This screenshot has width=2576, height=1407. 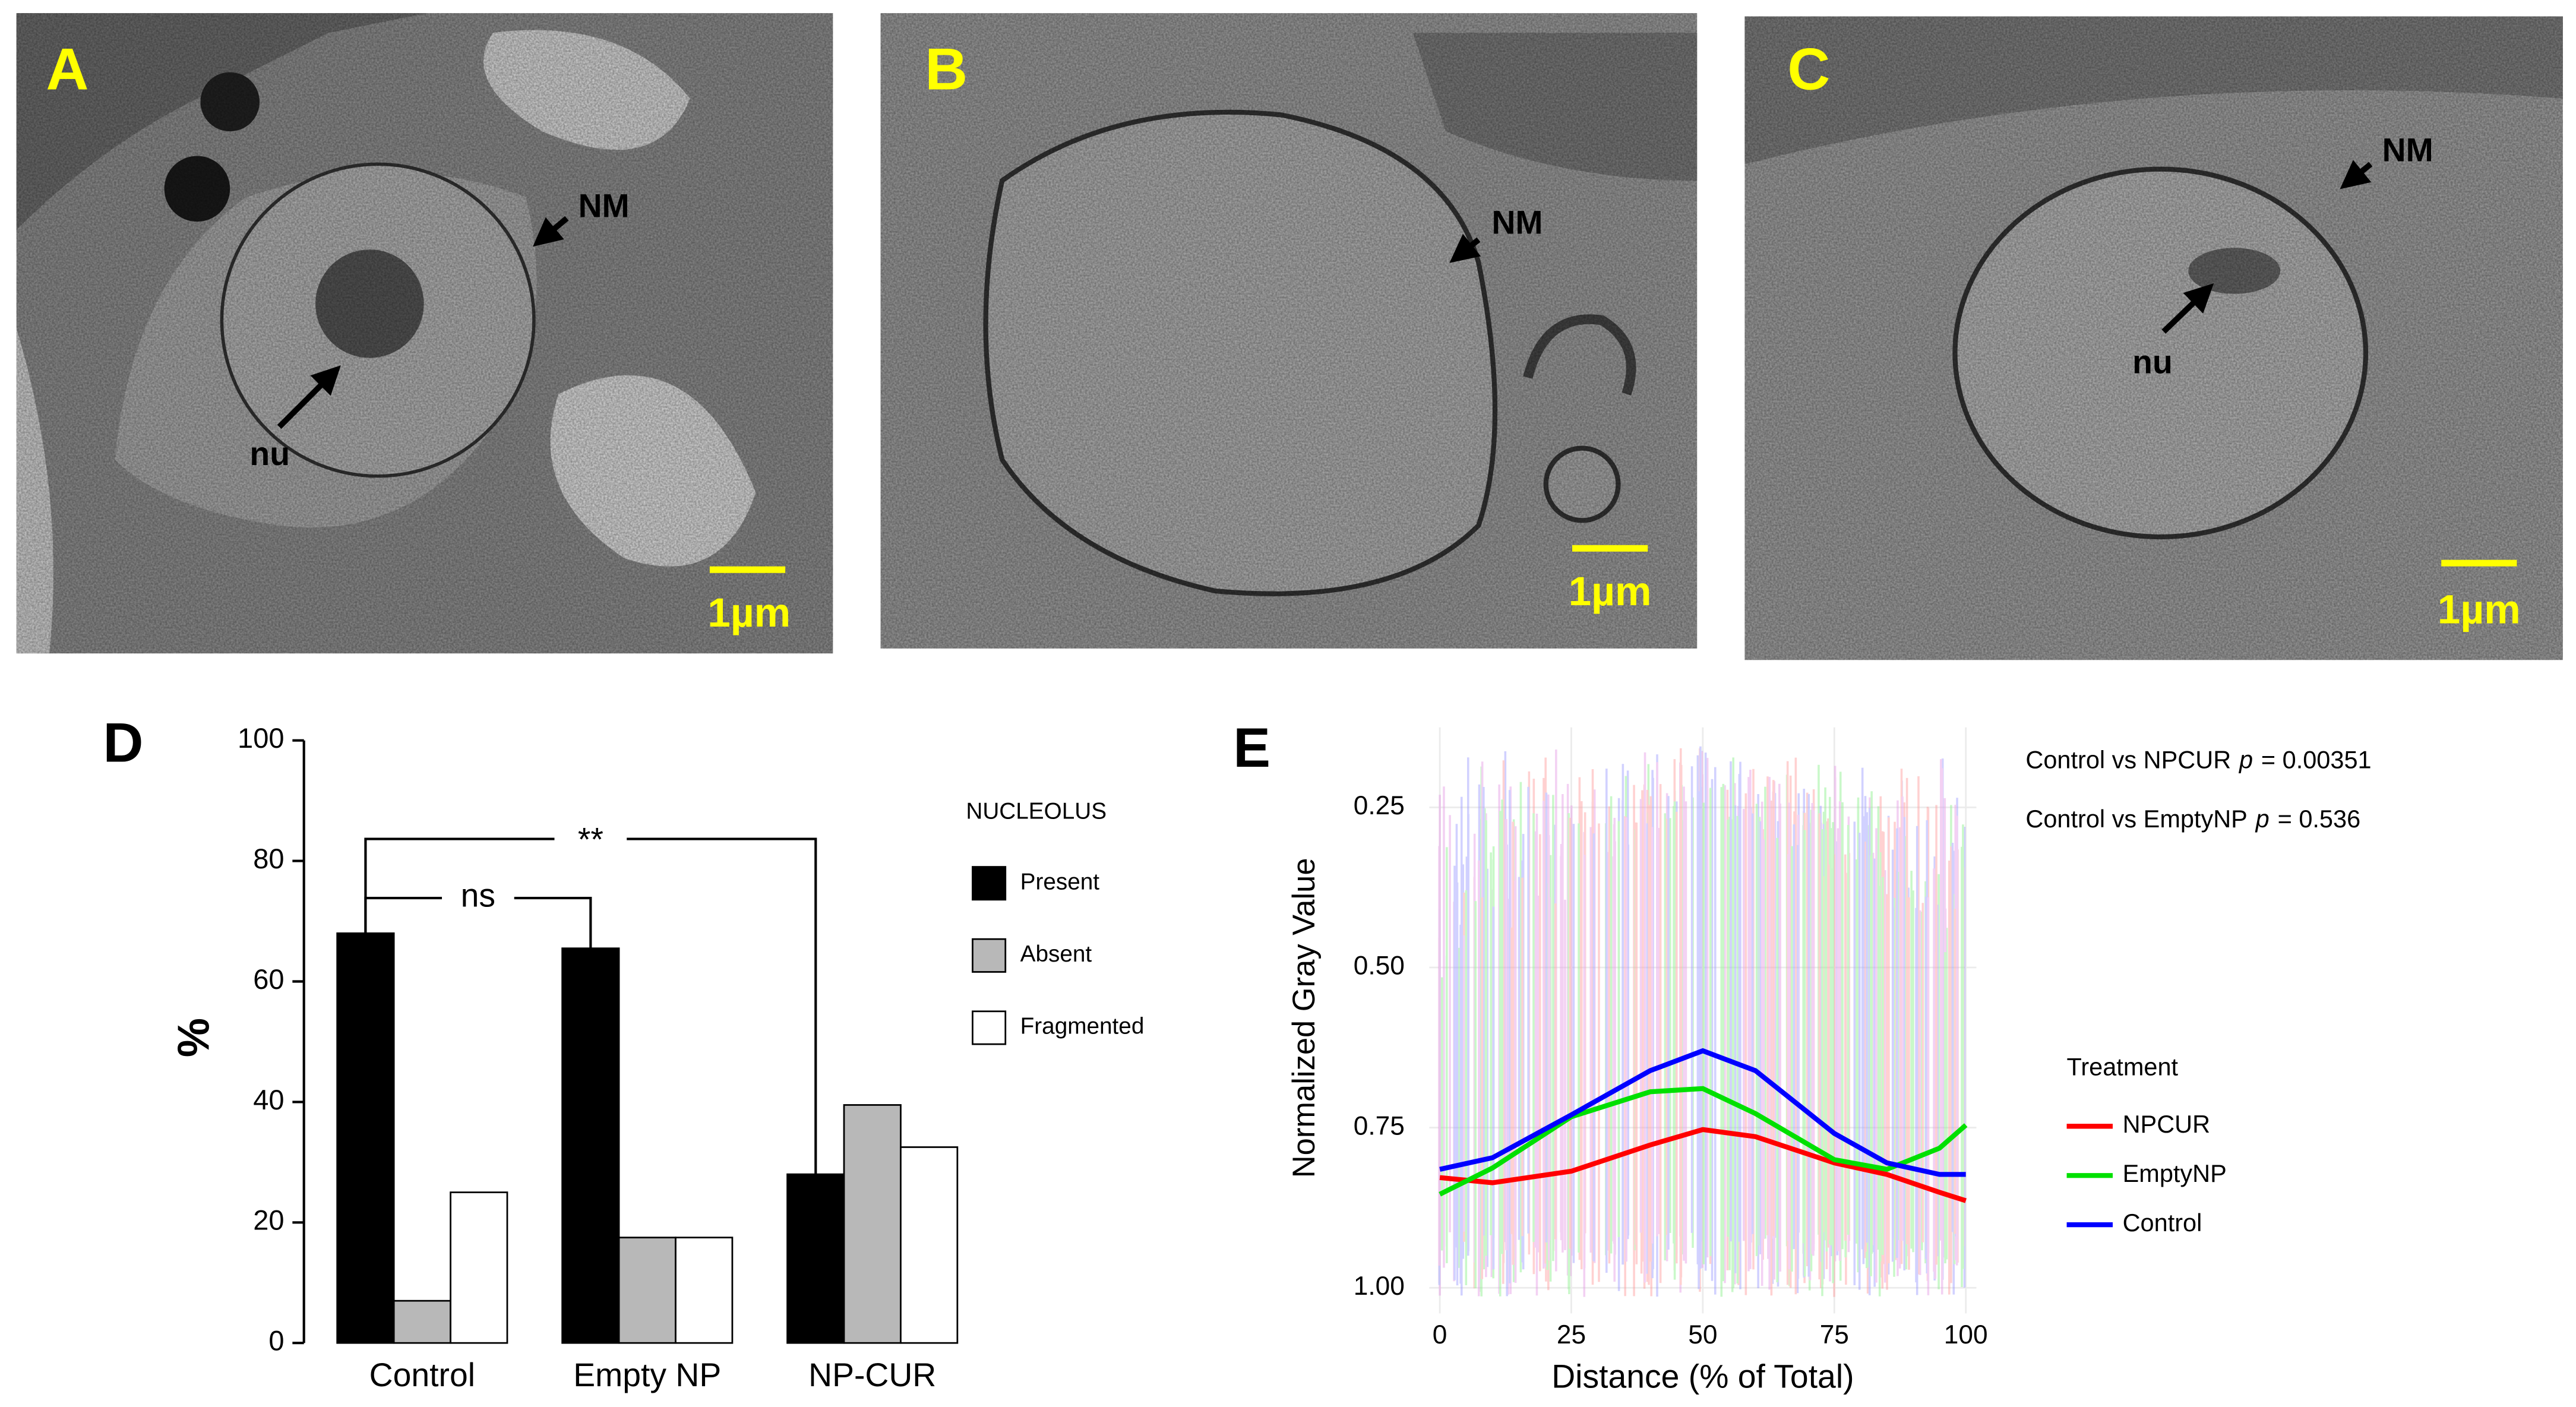 What do you see at coordinates (261, 738) in the screenshot?
I see `y-tick-label: 100` at bounding box center [261, 738].